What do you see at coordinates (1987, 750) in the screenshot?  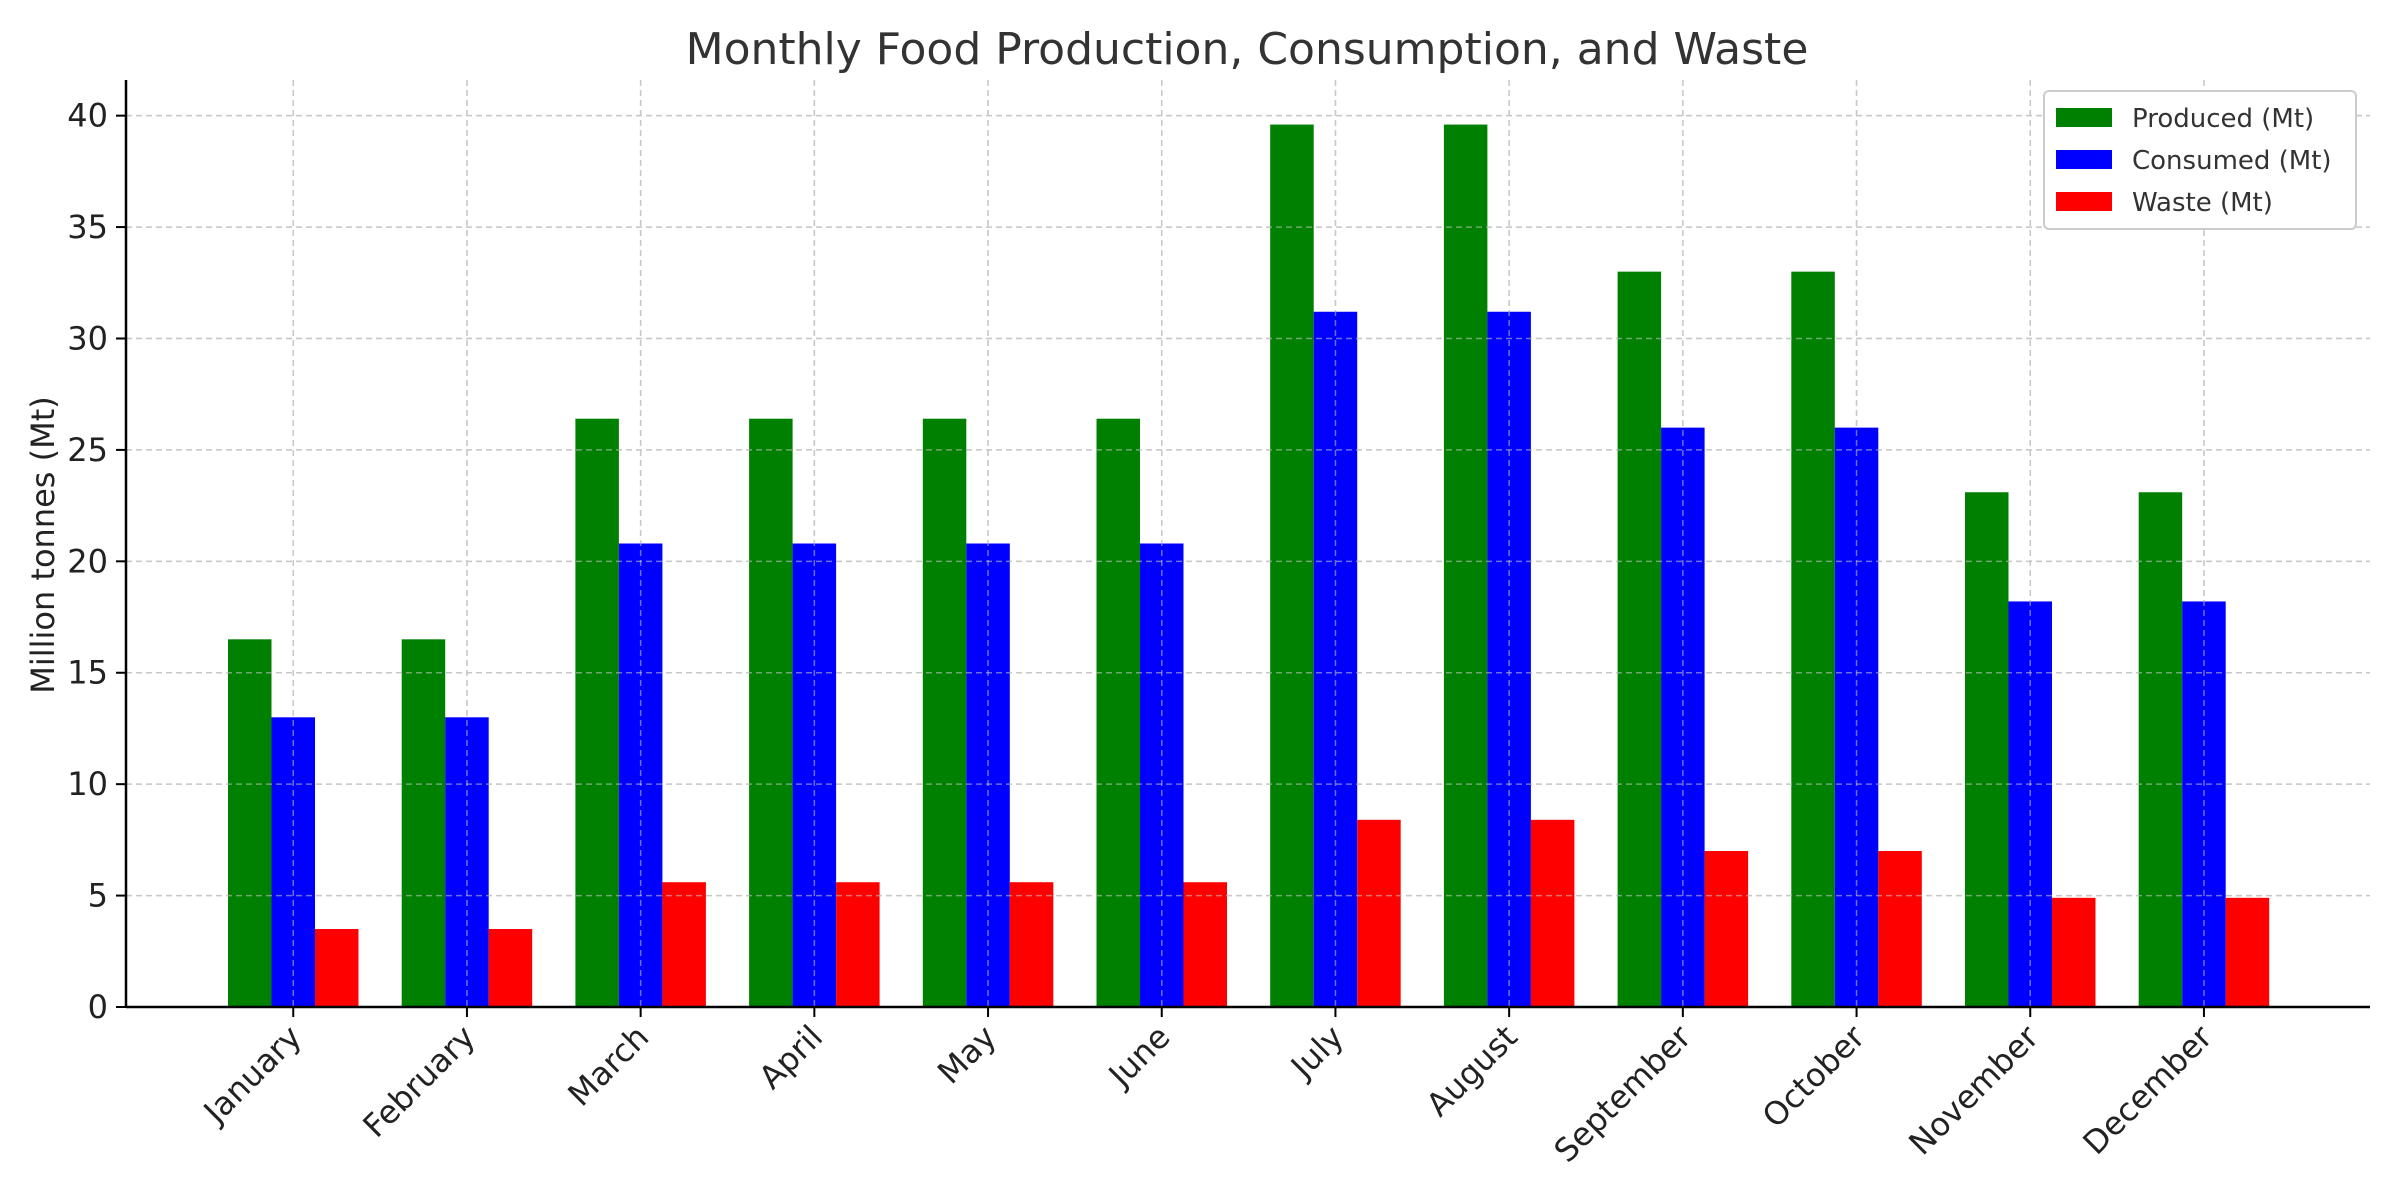 I see `bar-produced-mt-november` at bounding box center [1987, 750].